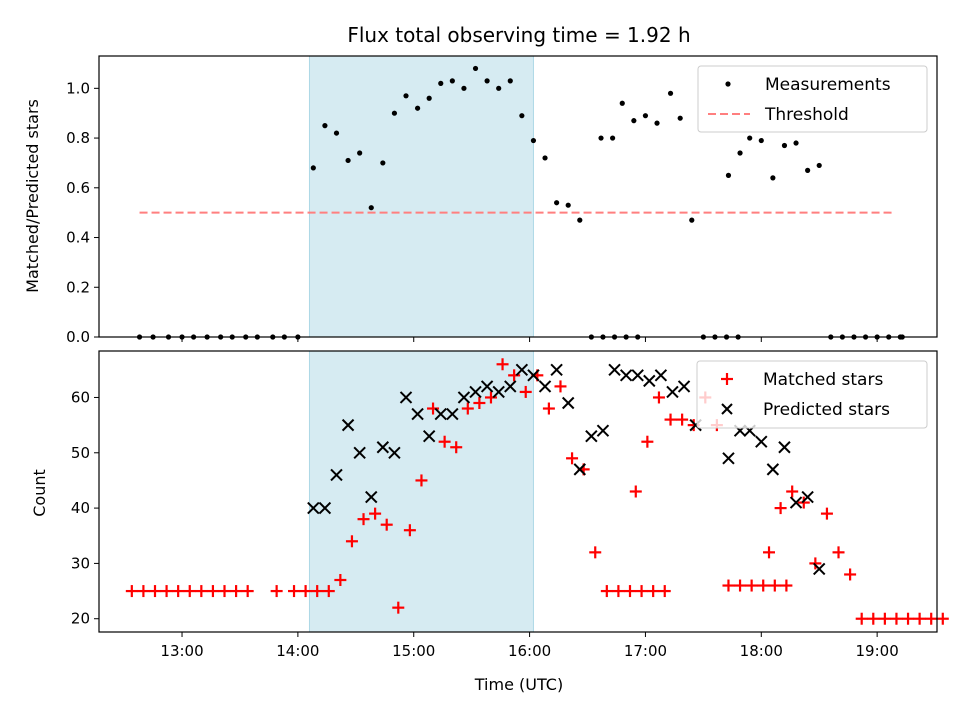 The height and width of the screenshot is (720, 960). What do you see at coordinates (529, 651) in the screenshot?
I see `x-tick-label: 16:00` at bounding box center [529, 651].